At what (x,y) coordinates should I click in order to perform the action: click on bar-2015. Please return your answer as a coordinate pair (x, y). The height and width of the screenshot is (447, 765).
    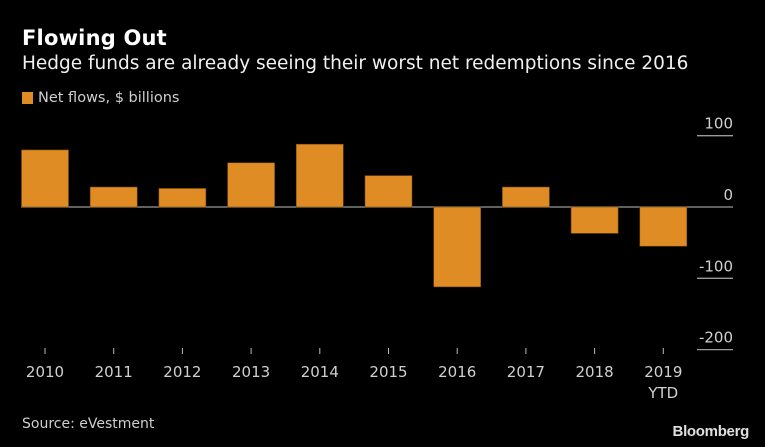
    Looking at the image, I should click on (388, 191).